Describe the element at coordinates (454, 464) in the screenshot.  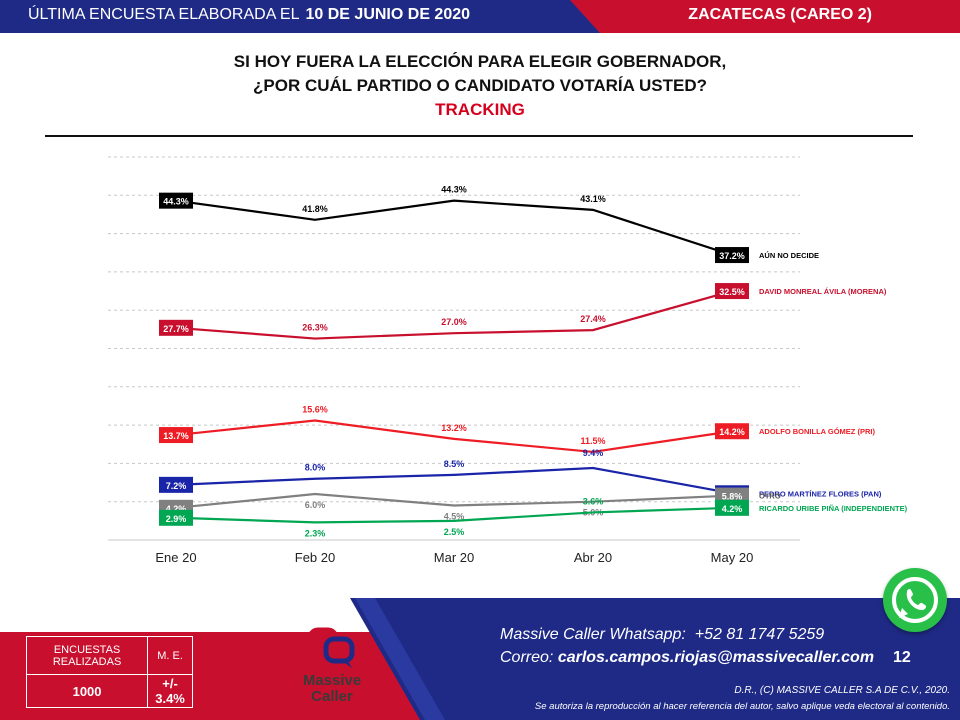
I see `data-label: 8.5%` at that location.